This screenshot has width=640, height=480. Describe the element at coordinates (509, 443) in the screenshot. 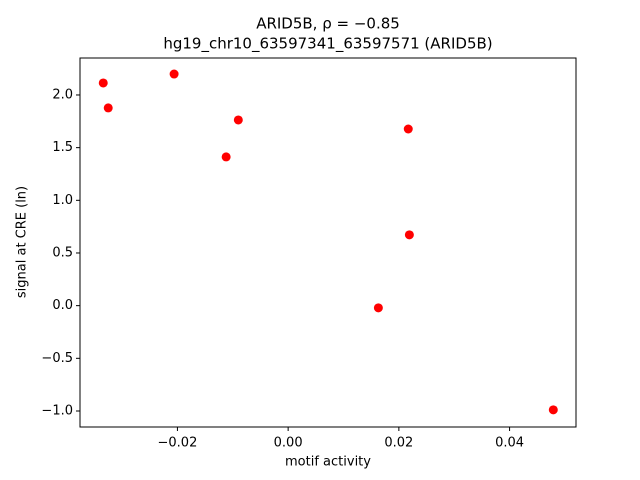

I see `x-tick-label: 0.04` at that location.